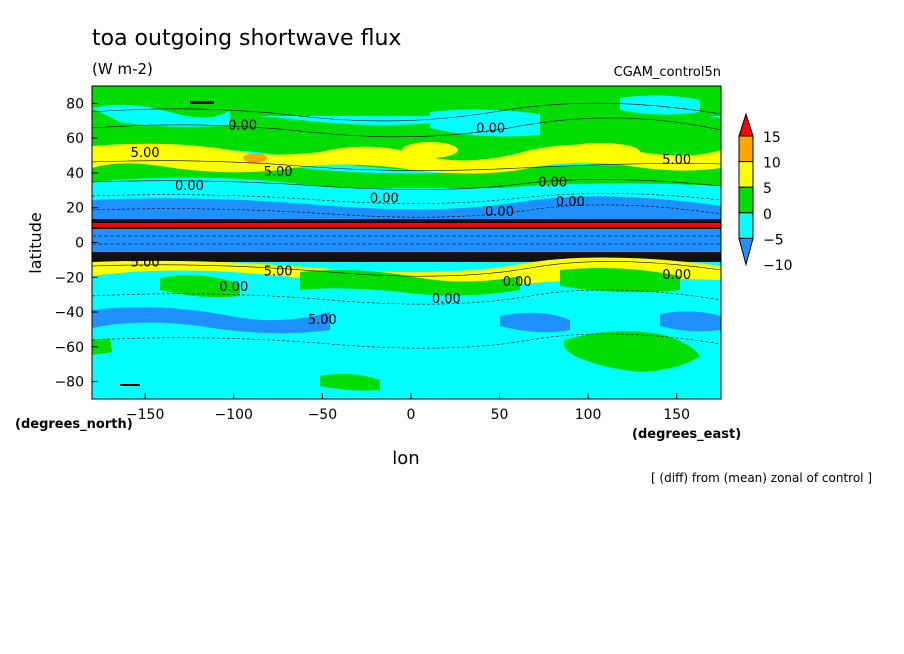 This screenshot has height=654, width=904. What do you see at coordinates (500, 415) in the screenshot?
I see `x-tick-label: 50` at bounding box center [500, 415].